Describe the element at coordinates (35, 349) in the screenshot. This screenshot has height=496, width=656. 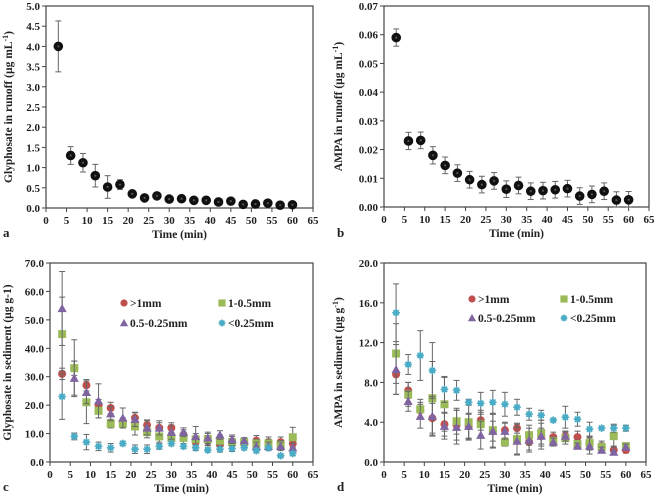
I see `y-tick-label: 40.0` at that location.